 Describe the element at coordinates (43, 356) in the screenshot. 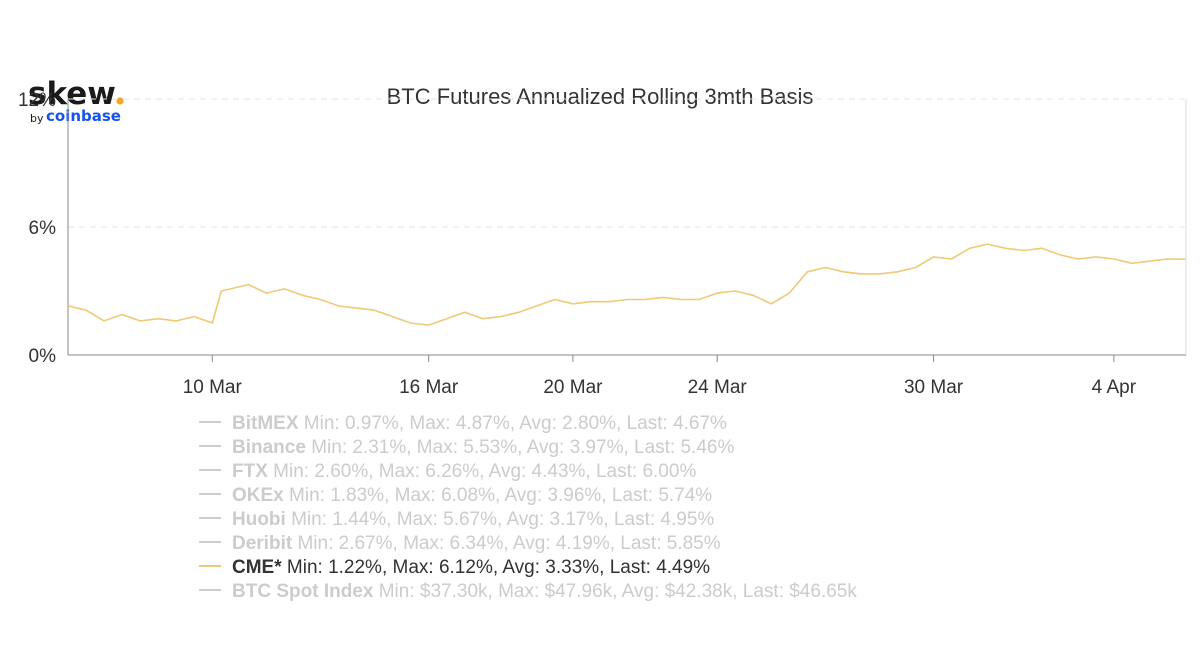

I see `y-tick-label: 0%` at that location.